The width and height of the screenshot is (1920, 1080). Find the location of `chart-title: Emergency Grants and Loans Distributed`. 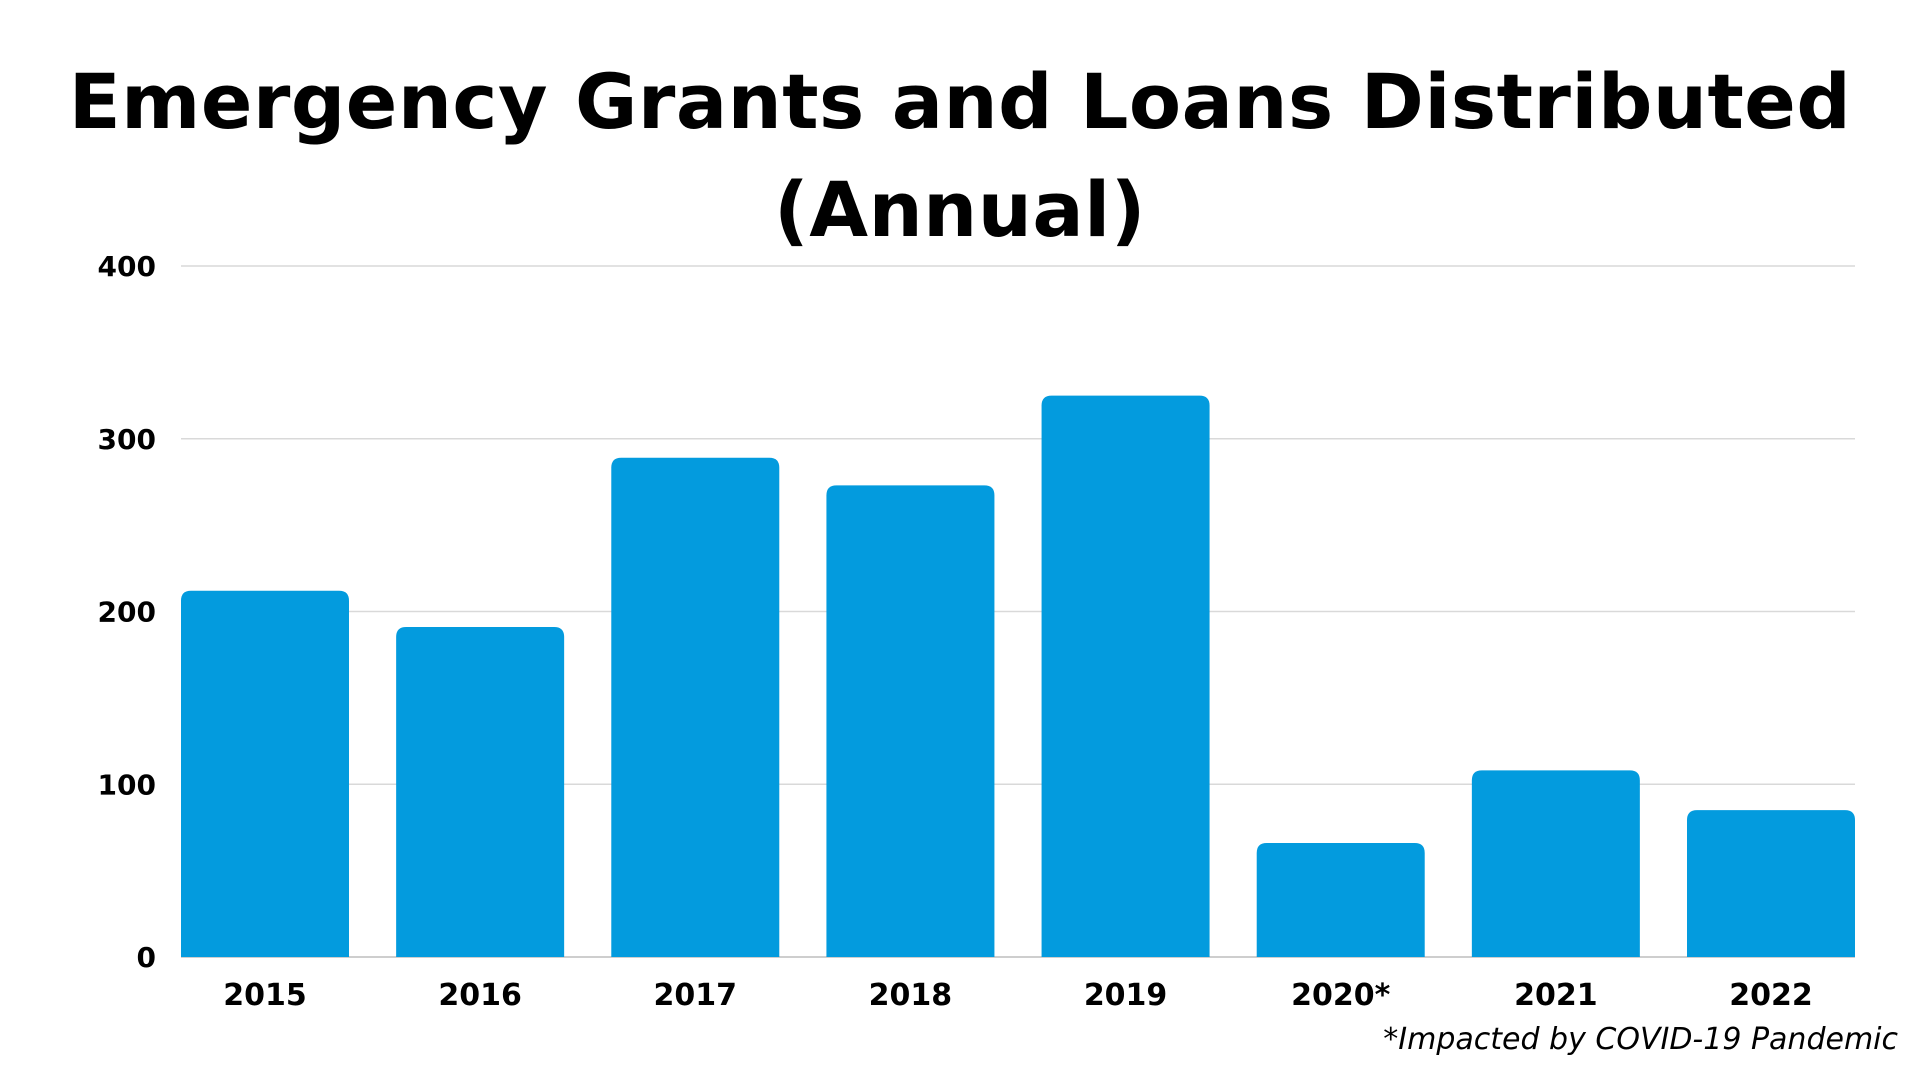

chart-title: Emergency Grants and Loans Distributed is located at coordinates (960, 101).